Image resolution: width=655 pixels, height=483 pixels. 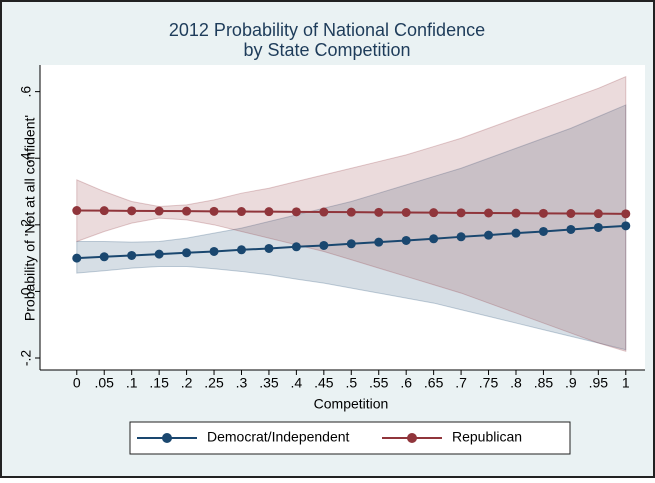 I want to click on x-tick-label: .95, so click(x=599, y=383).